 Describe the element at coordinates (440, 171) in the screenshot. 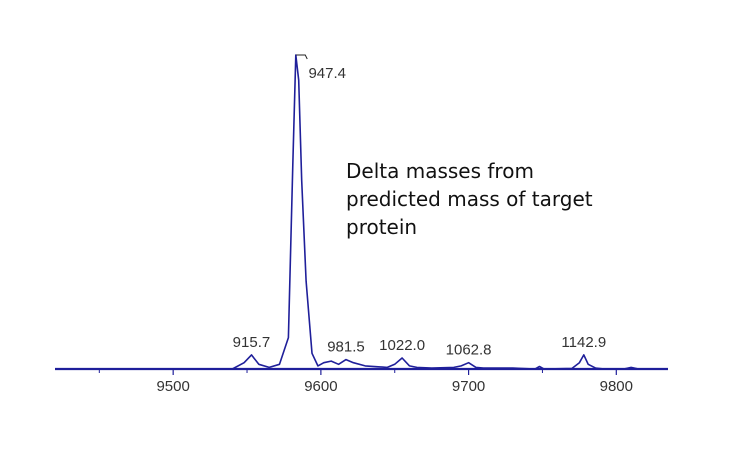

I see `annotation-line-0: Delta masses from` at that location.